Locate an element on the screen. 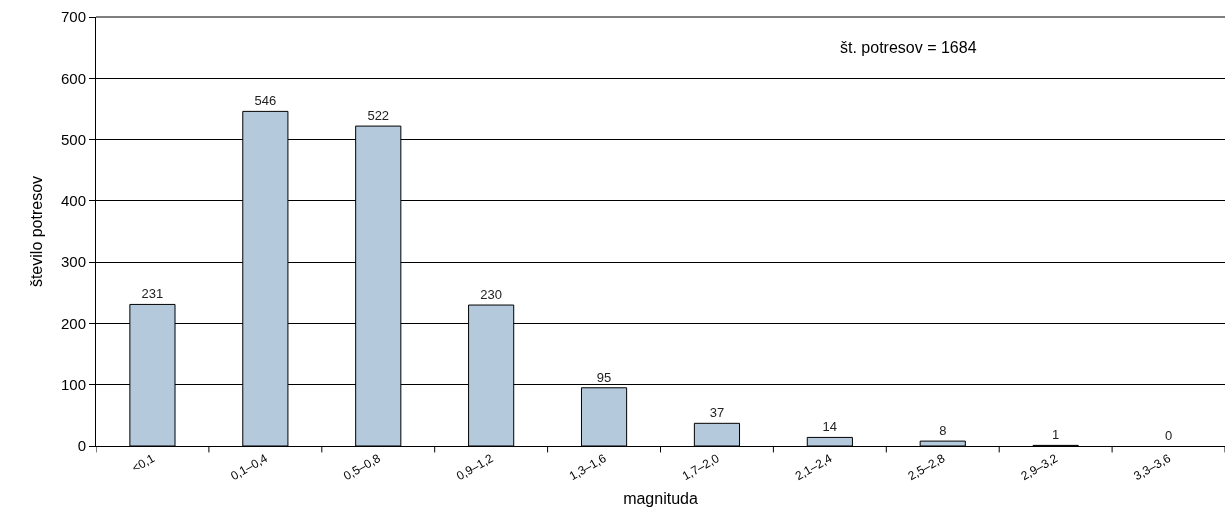  y-axis-title: število potresov is located at coordinates (36, 231).